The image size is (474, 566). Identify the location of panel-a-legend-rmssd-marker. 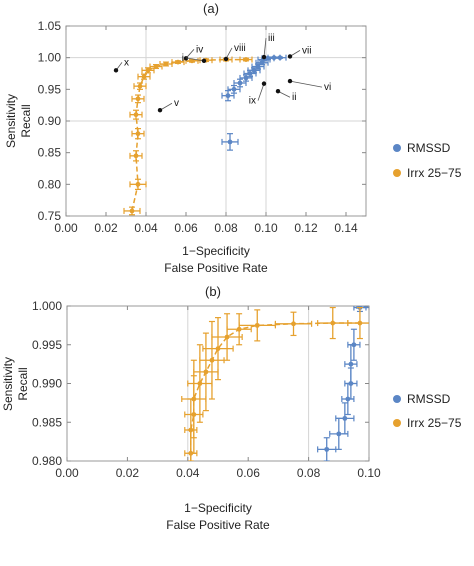
(397, 148).